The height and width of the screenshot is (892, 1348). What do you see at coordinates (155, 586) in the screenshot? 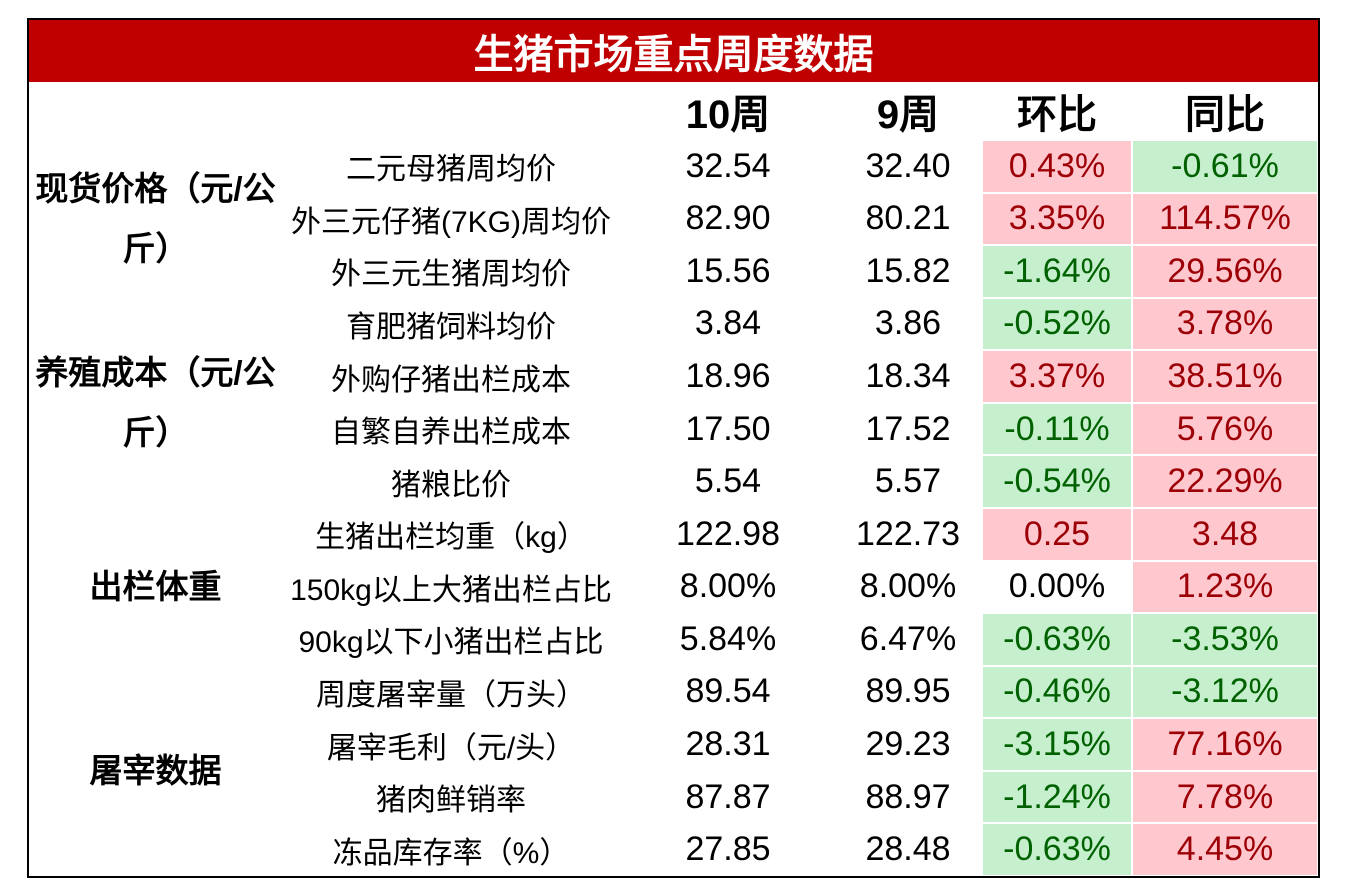
I see `group-label: 出栏体重` at bounding box center [155, 586].